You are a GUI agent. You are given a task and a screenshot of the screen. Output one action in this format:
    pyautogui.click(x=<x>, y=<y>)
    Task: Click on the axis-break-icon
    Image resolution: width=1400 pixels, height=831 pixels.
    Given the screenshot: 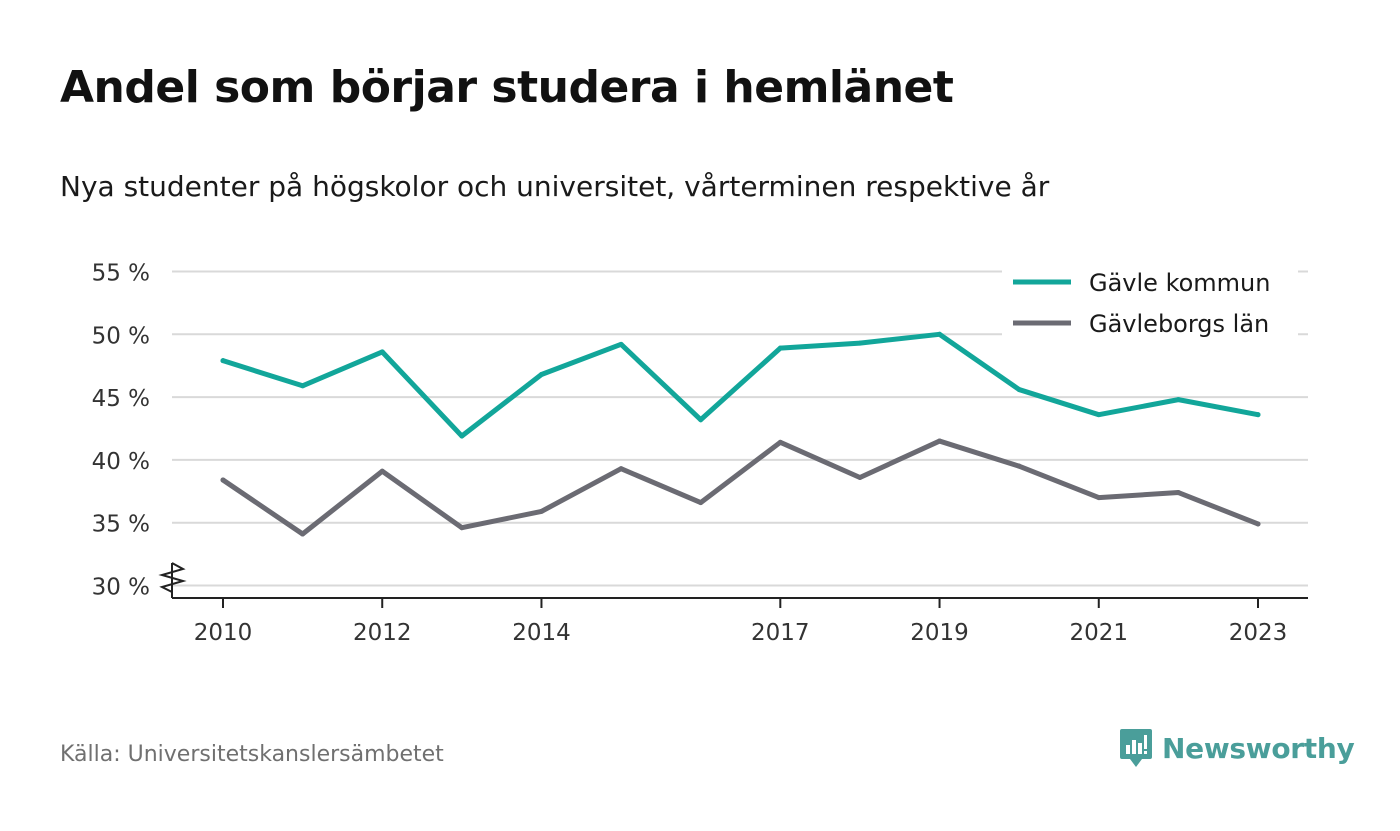 What is the action you would take?
    pyautogui.click(x=172, y=577)
    